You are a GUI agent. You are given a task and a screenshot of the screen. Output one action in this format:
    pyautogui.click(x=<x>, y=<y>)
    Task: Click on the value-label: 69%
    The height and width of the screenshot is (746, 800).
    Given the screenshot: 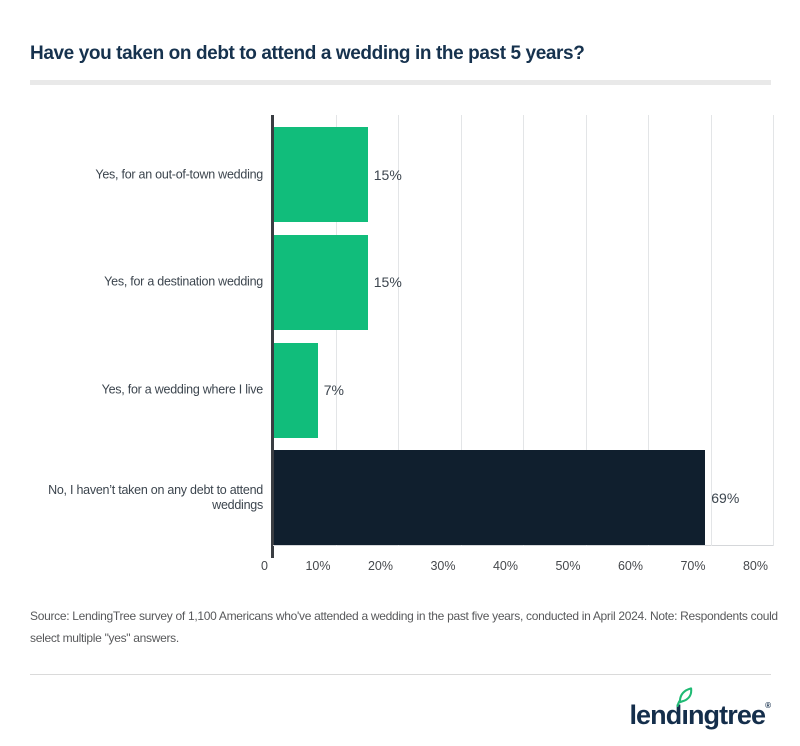 What is the action you would take?
    pyautogui.click(x=725, y=497)
    